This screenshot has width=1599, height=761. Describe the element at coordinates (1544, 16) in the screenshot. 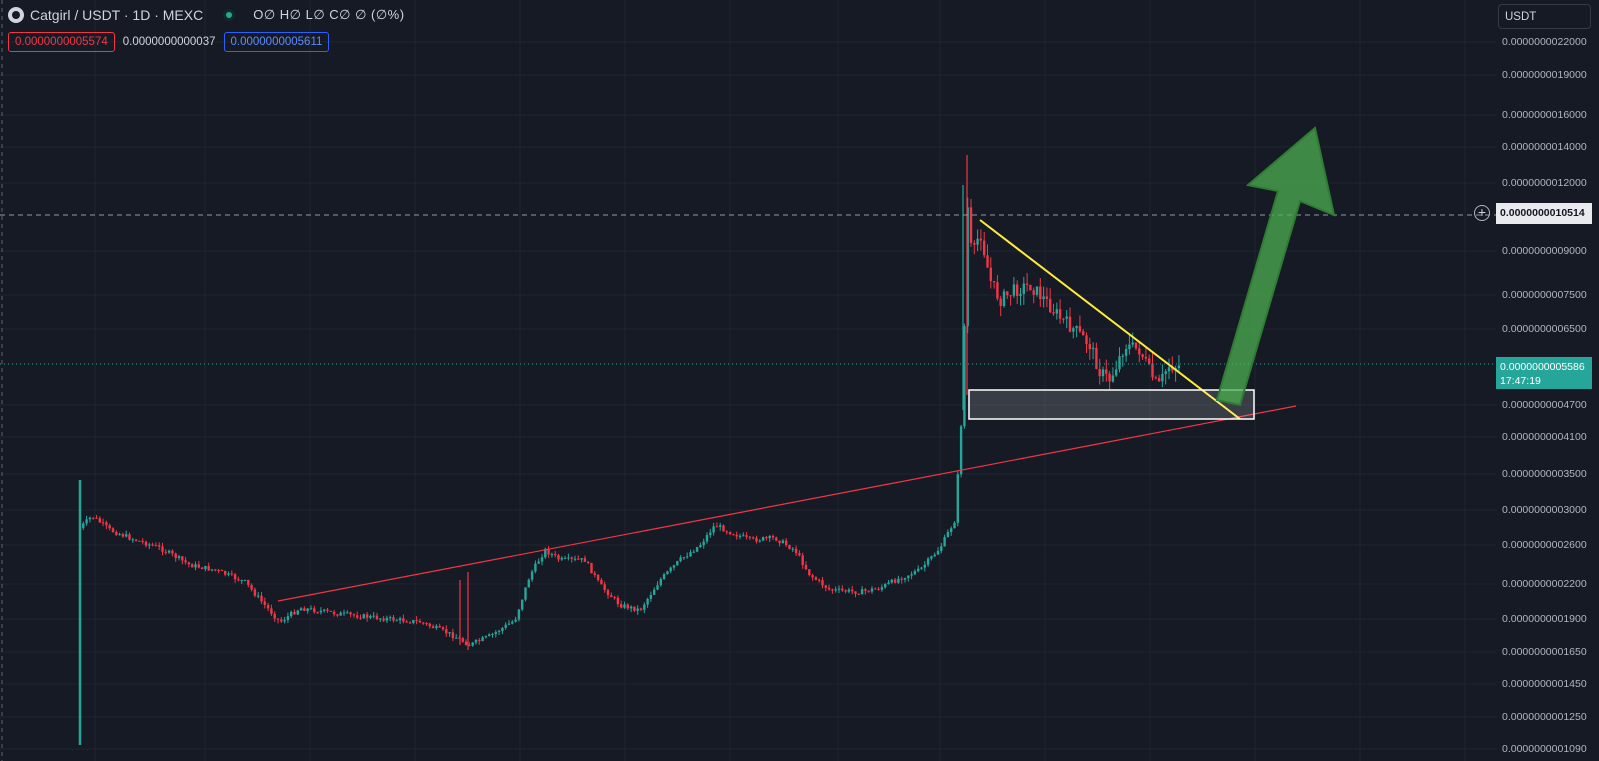

I see `currency-selector: USDT` at that location.